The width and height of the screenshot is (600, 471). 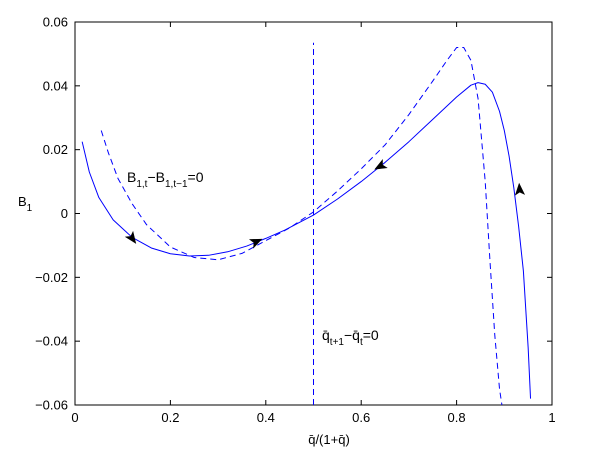 I want to click on q-annot-main: q̄, so click(x=326, y=335).